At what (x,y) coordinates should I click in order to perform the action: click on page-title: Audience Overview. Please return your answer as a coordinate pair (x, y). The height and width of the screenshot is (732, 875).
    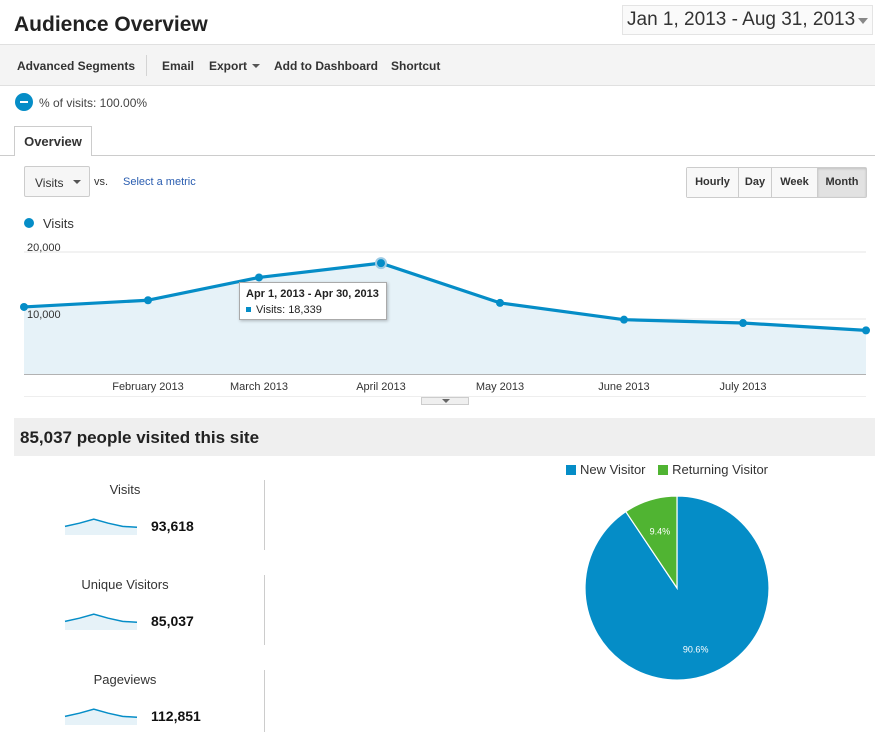
    Looking at the image, I should click on (111, 24).